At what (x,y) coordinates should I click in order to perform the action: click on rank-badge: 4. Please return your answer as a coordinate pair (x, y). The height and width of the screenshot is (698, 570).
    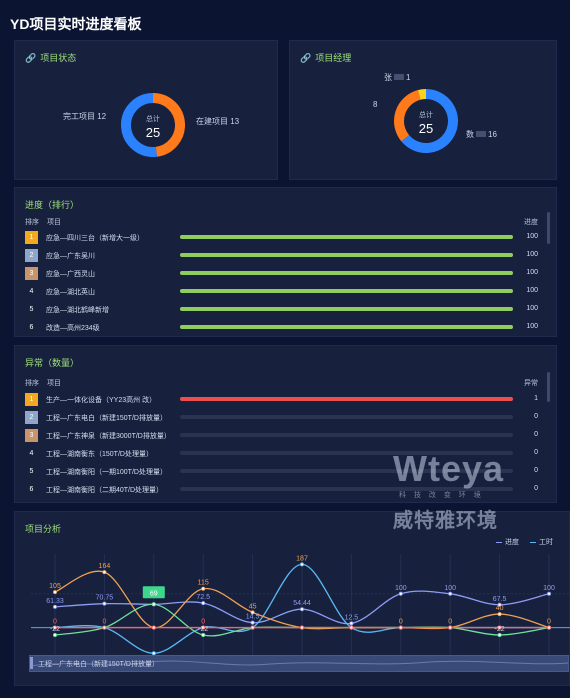
    Looking at the image, I should click on (31, 453).